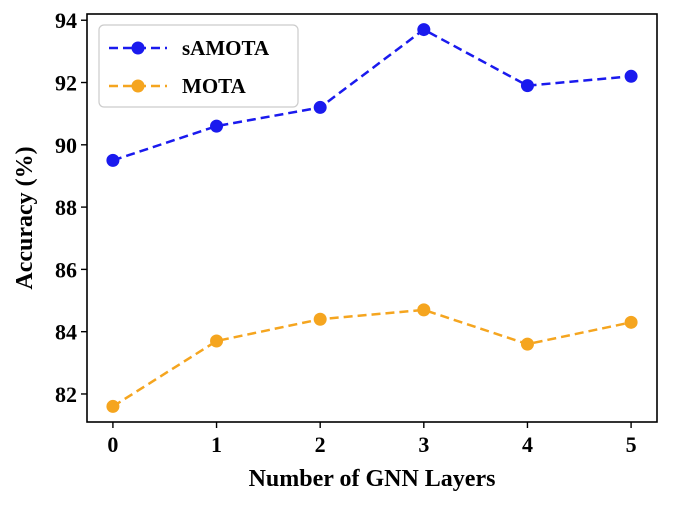  I want to click on y-tick-label: 86, so click(66, 269).